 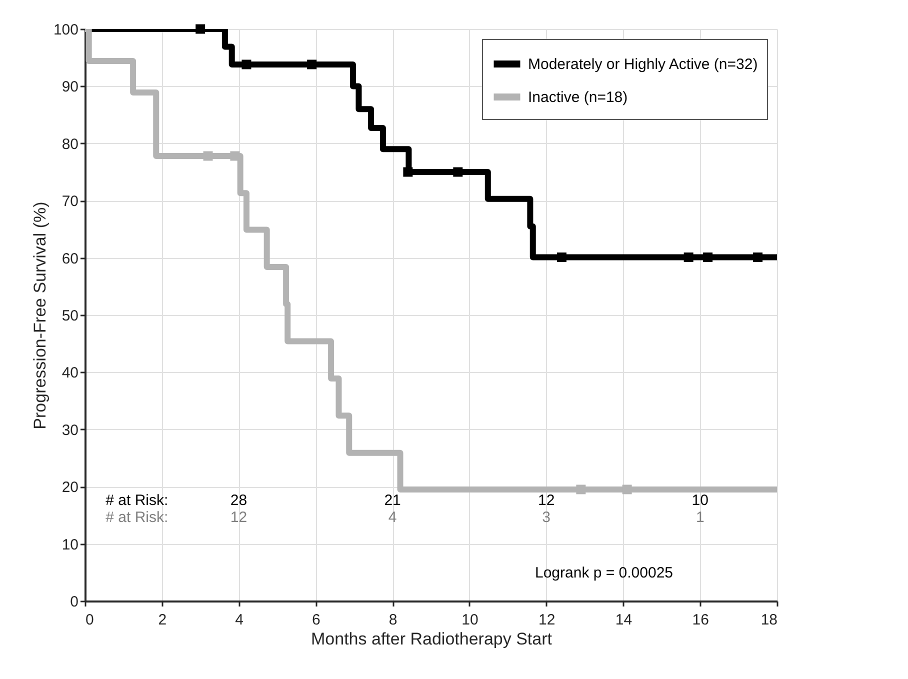 I want to click on y-tick-label: 40, so click(x=70, y=373).